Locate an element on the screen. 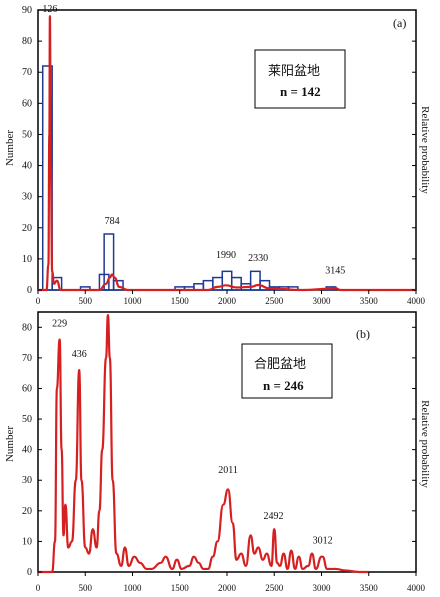 This screenshot has width=440, height=597. peak-label: 436 is located at coordinates (79, 354).